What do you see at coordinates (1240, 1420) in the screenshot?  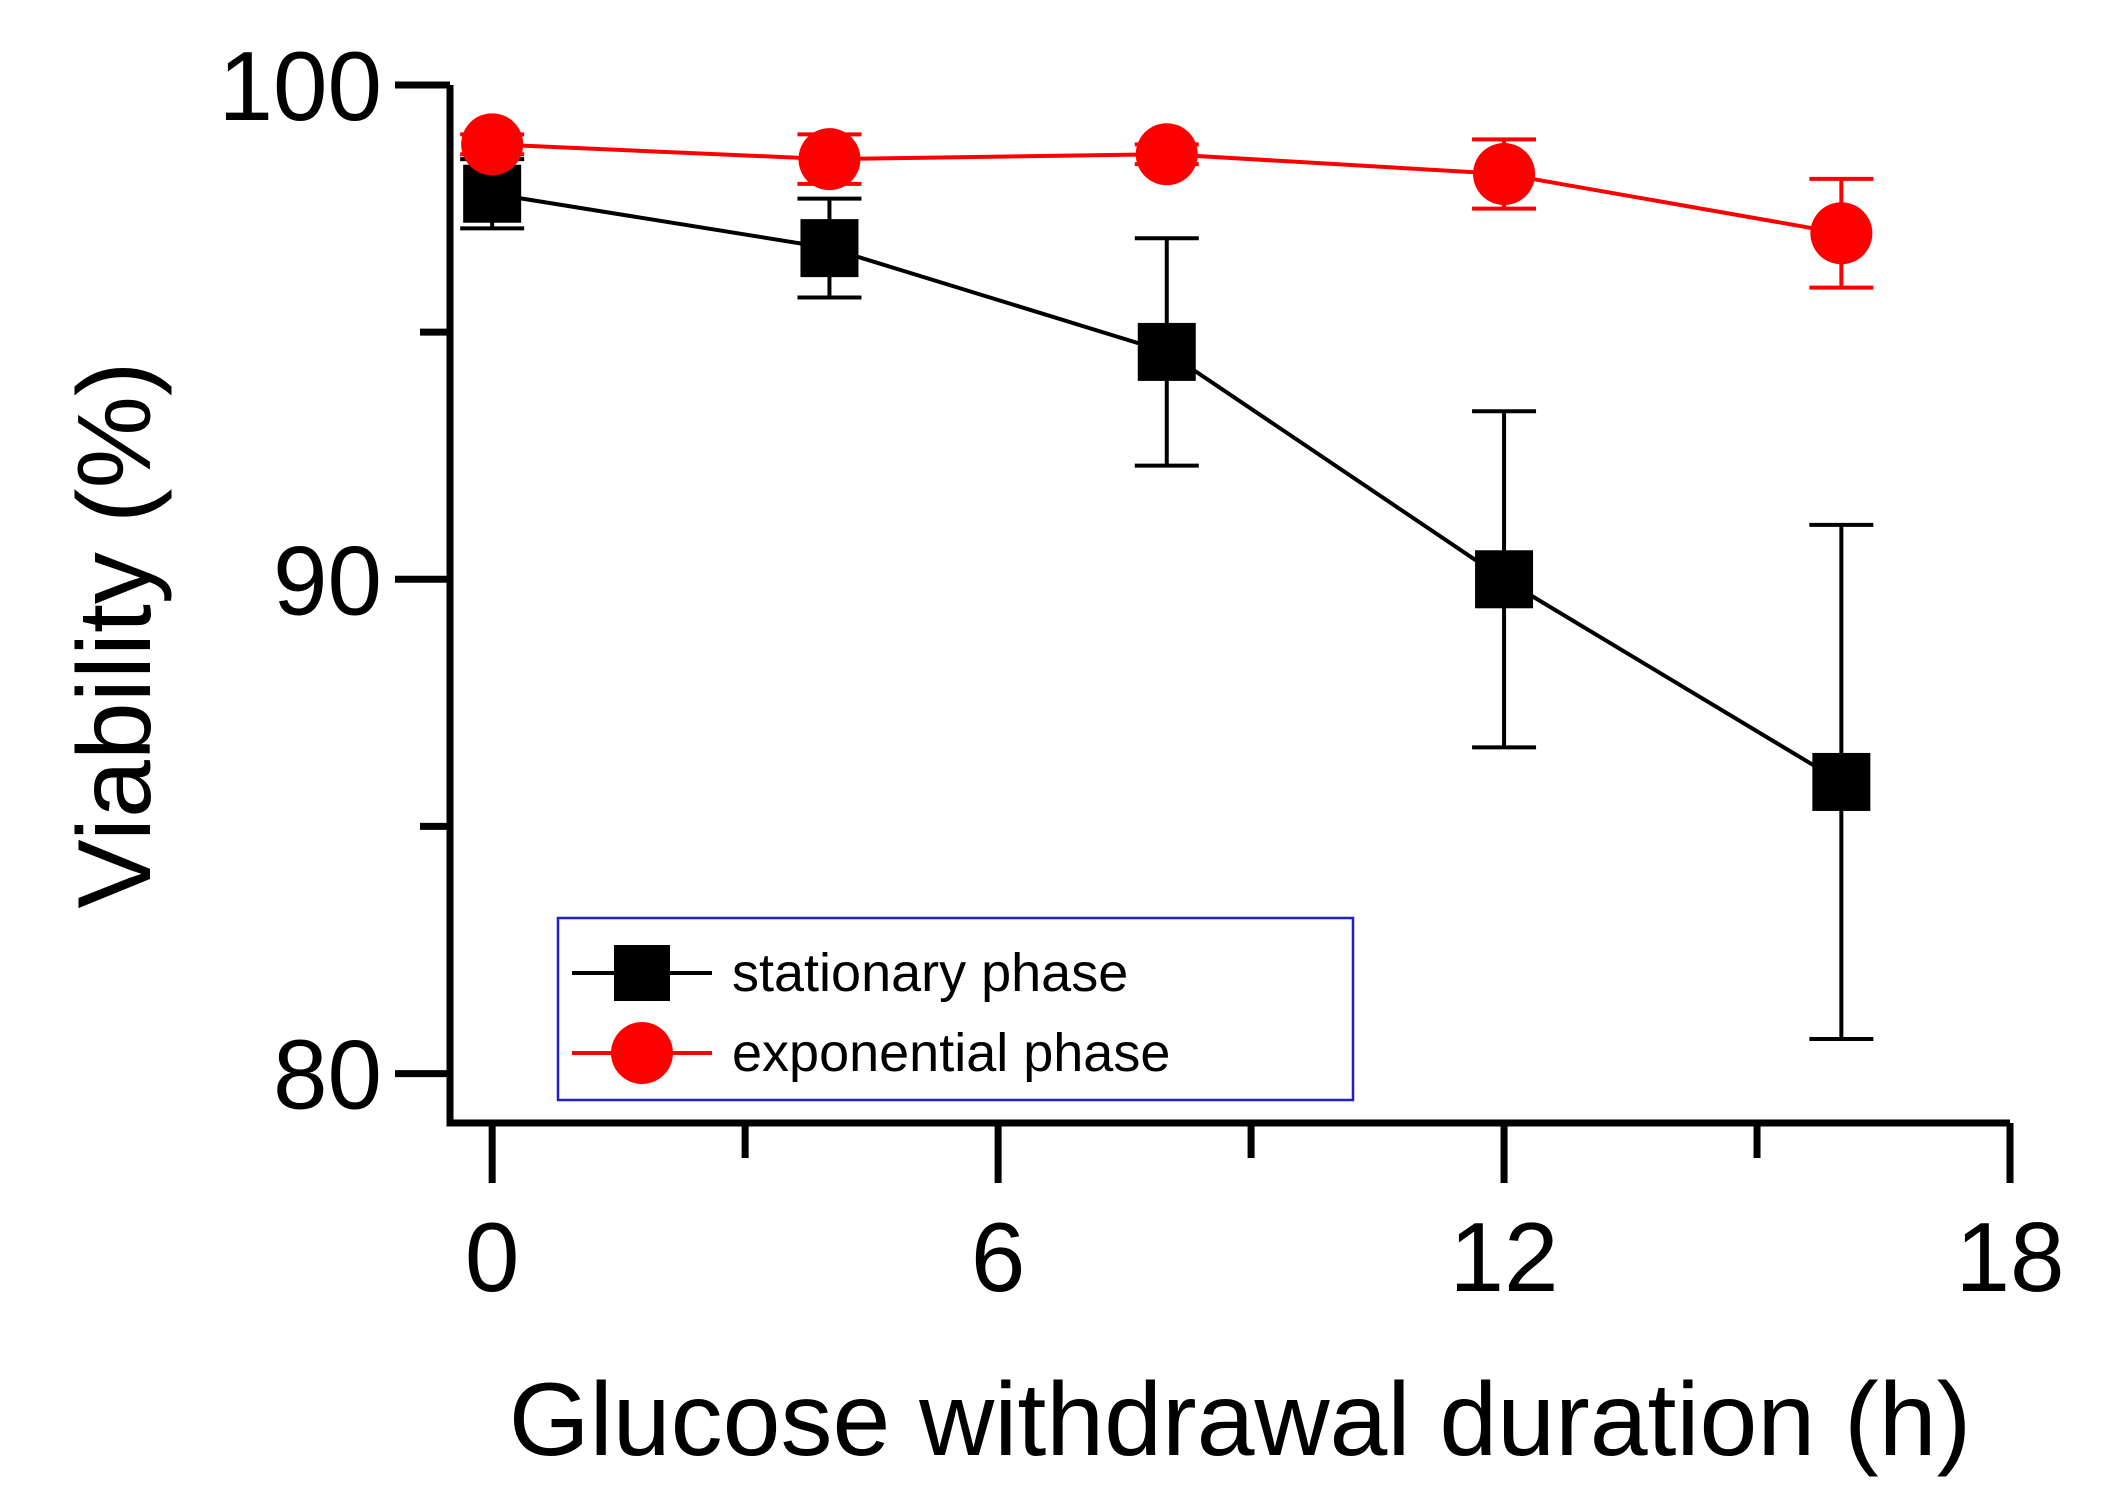 I see `x-axis-title: Glucose withdrawal duration (h)` at bounding box center [1240, 1420].